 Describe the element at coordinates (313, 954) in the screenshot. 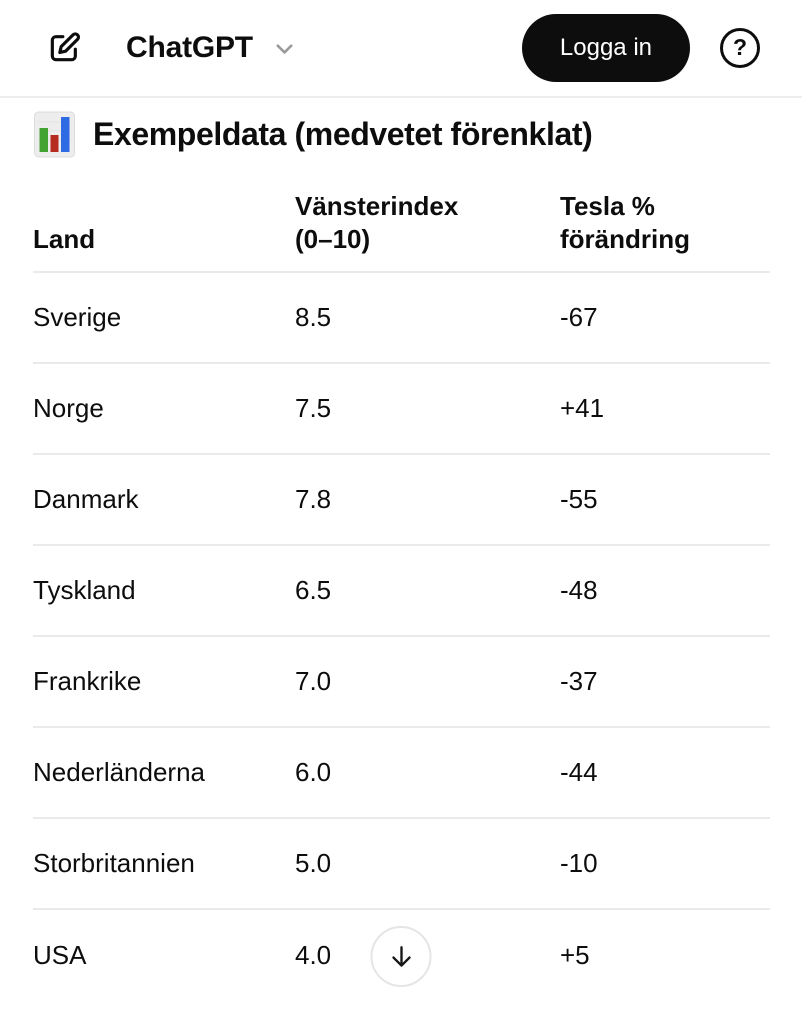

I see `cell-index: 4.0` at that location.